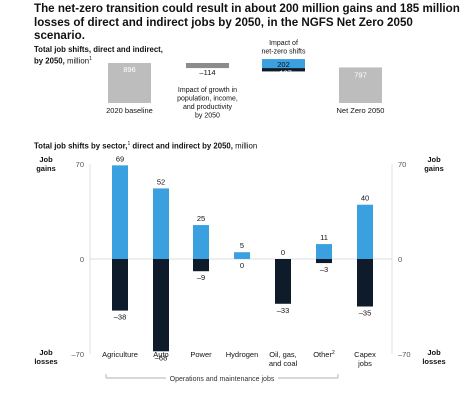 This screenshot has height=409, width=468. What do you see at coordinates (361, 110) in the screenshot?
I see `waterfall-xlabel-end: Net Zero 2050` at bounding box center [361, 110].